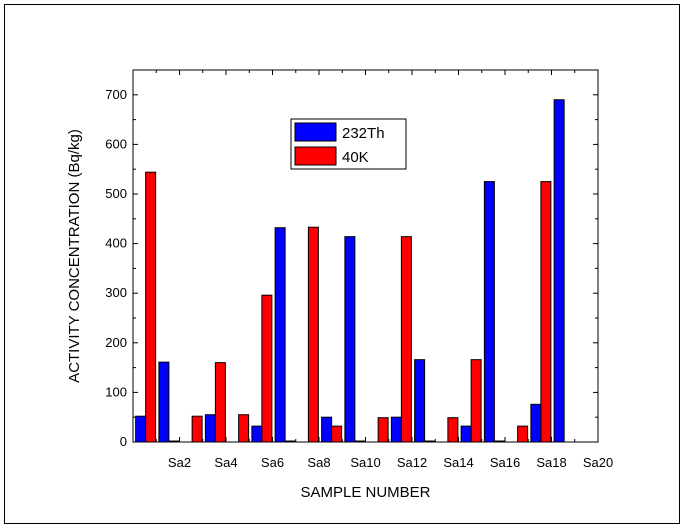 This screenshot has width=686, height=530. I want to click on bar-40k-sa8, so click(313, 334).